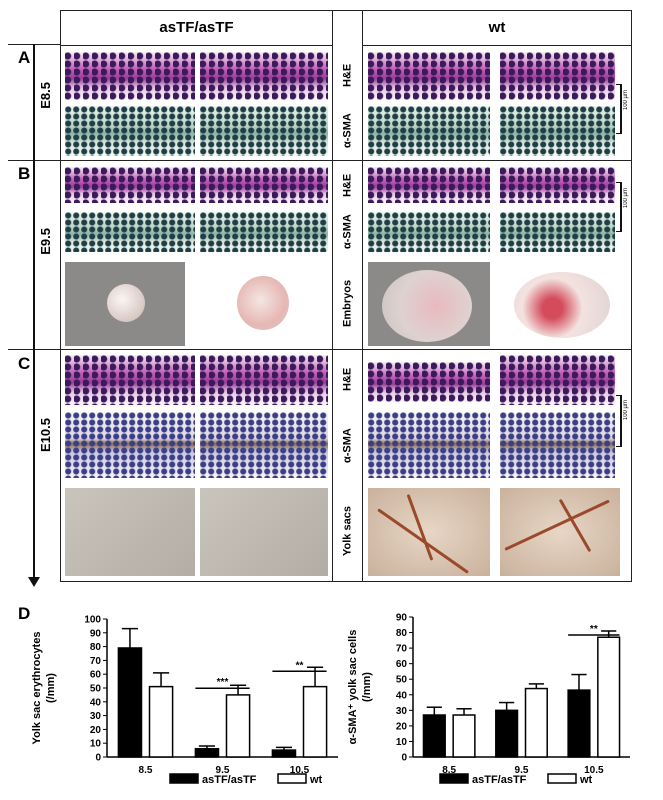  I want to click on panel-label-b: B, so click(24, 173).